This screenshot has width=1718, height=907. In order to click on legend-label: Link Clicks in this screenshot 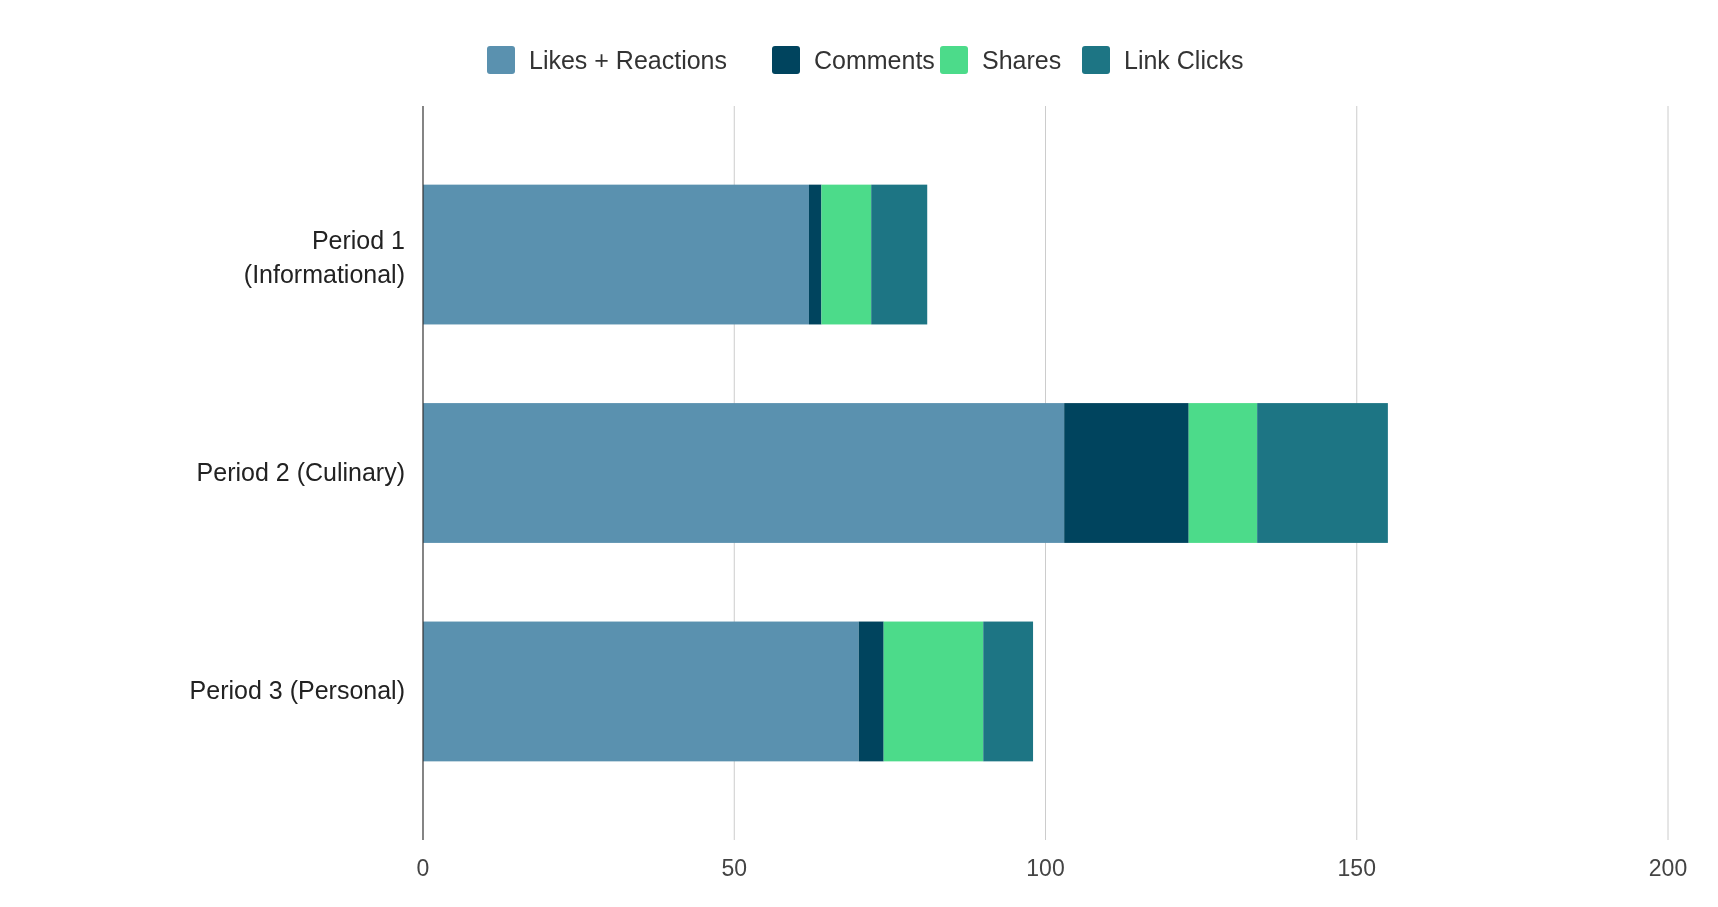, I will do `click(1184, 60)`.